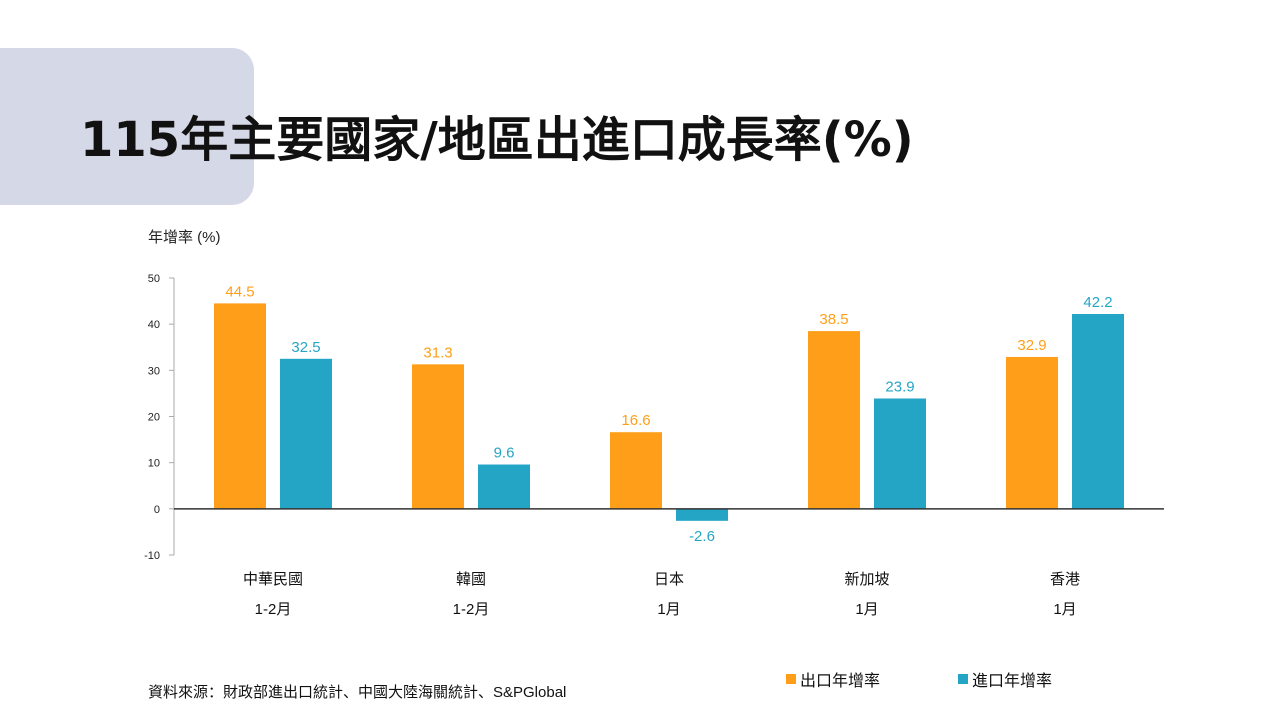  I want to click on legend-item-import: 進口年增率, so click(1005, 679).